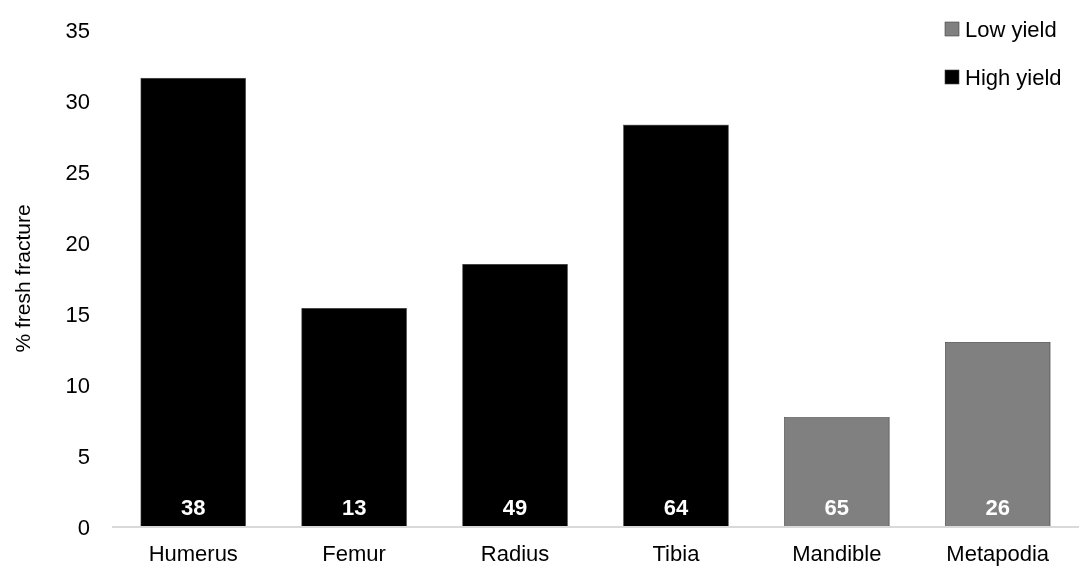 This screenshot has height=583, width=1087. What do you see at coordinates (998, 553) in the screenshot?
I see `x-tick-label: Metapodia` at bounding box center [998, 553].